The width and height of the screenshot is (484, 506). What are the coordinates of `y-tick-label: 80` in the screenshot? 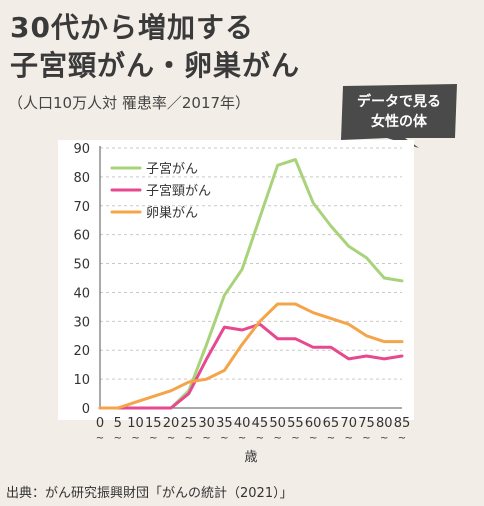 It's located at (81, 178).